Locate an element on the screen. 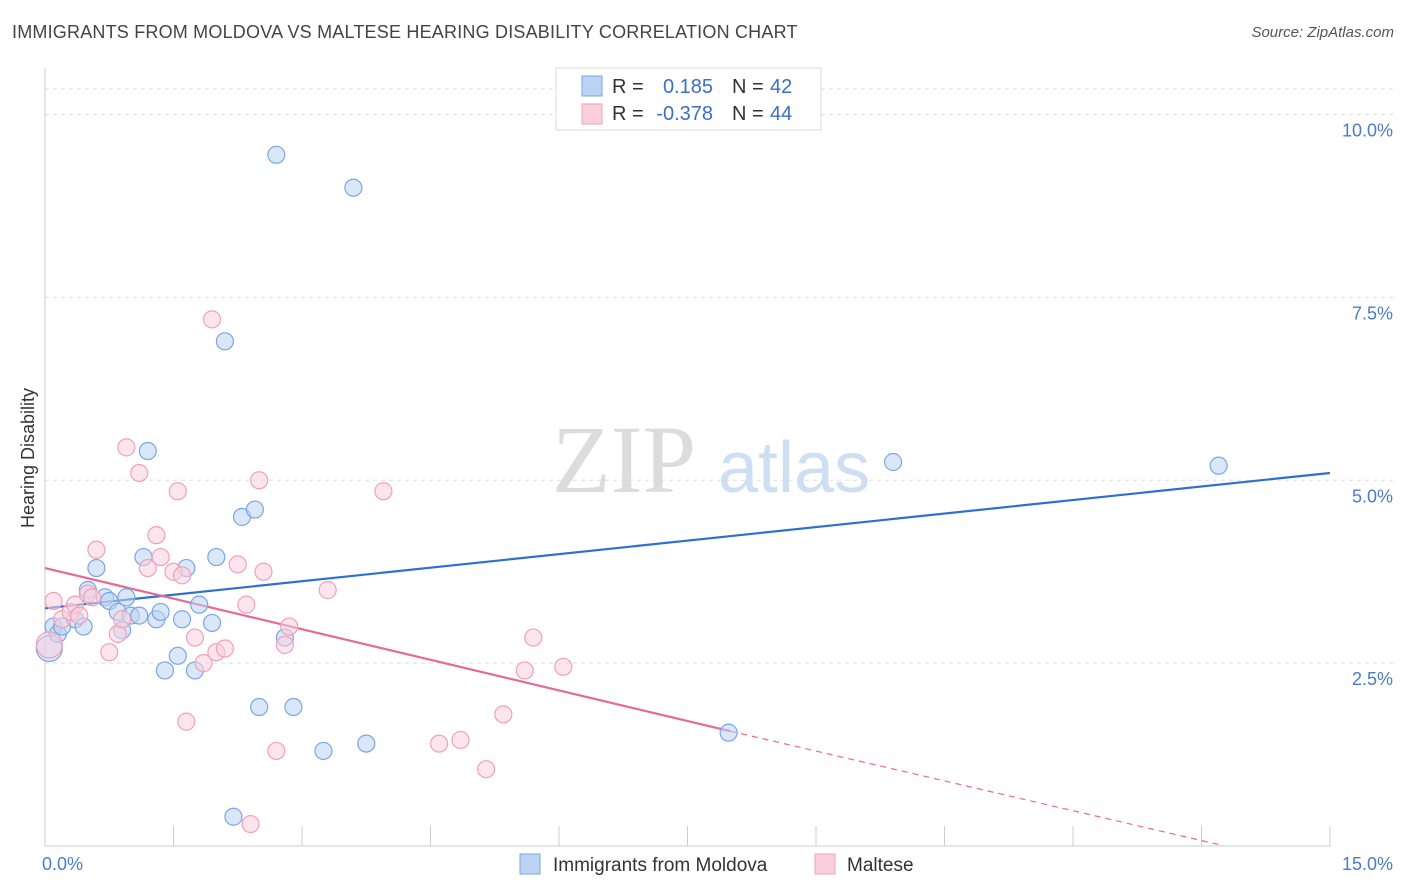 The height and width of the screenshot is (892, 1406). x-tick-label-max: 15.0% is located at coordinates (1367, 864).